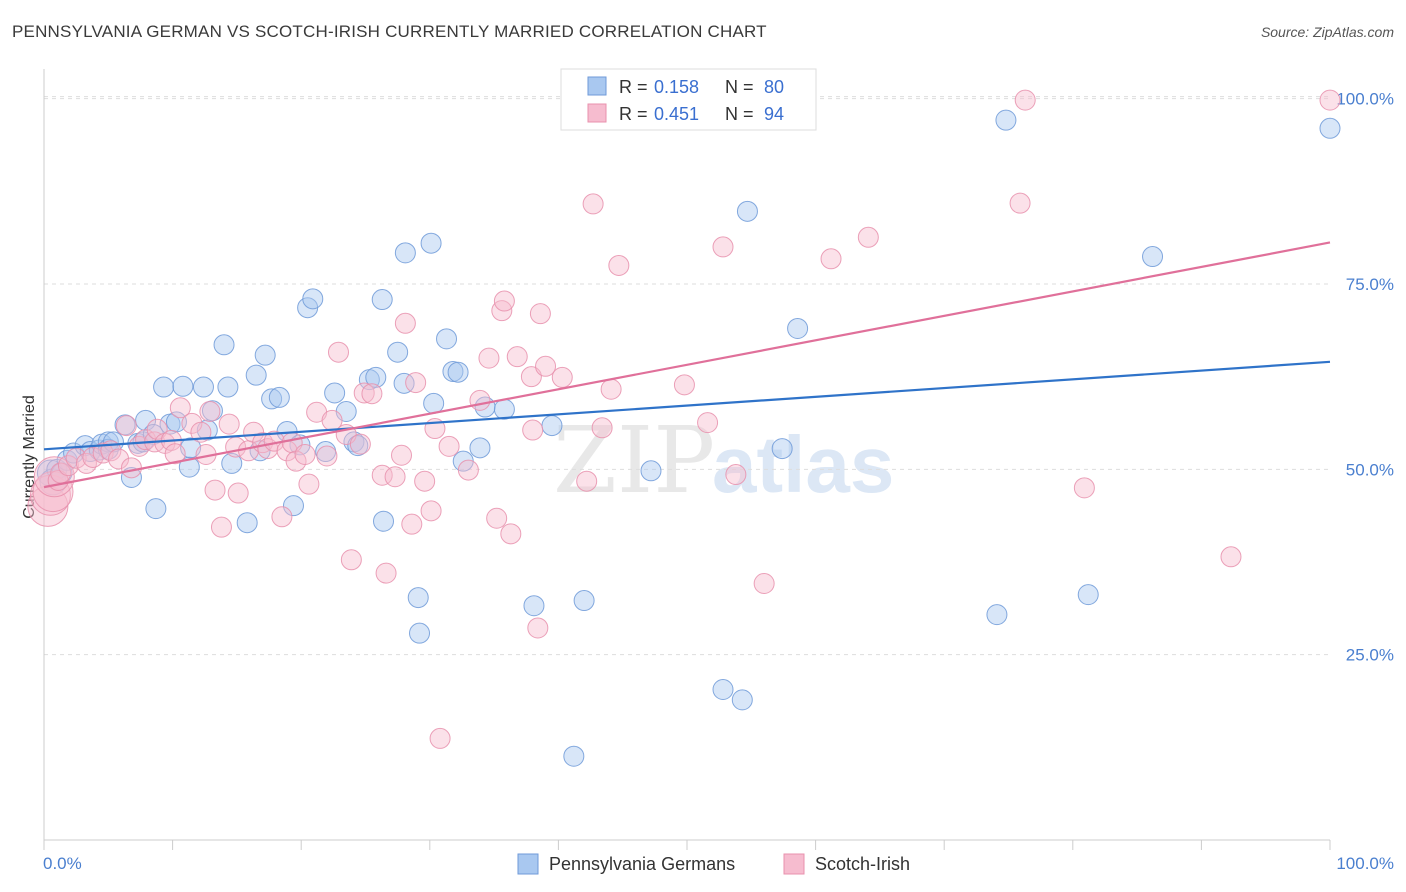 The width and height of the screenshot is (1406, 892). I want to click on watermark-zip: ZIP, so click(634, 460).